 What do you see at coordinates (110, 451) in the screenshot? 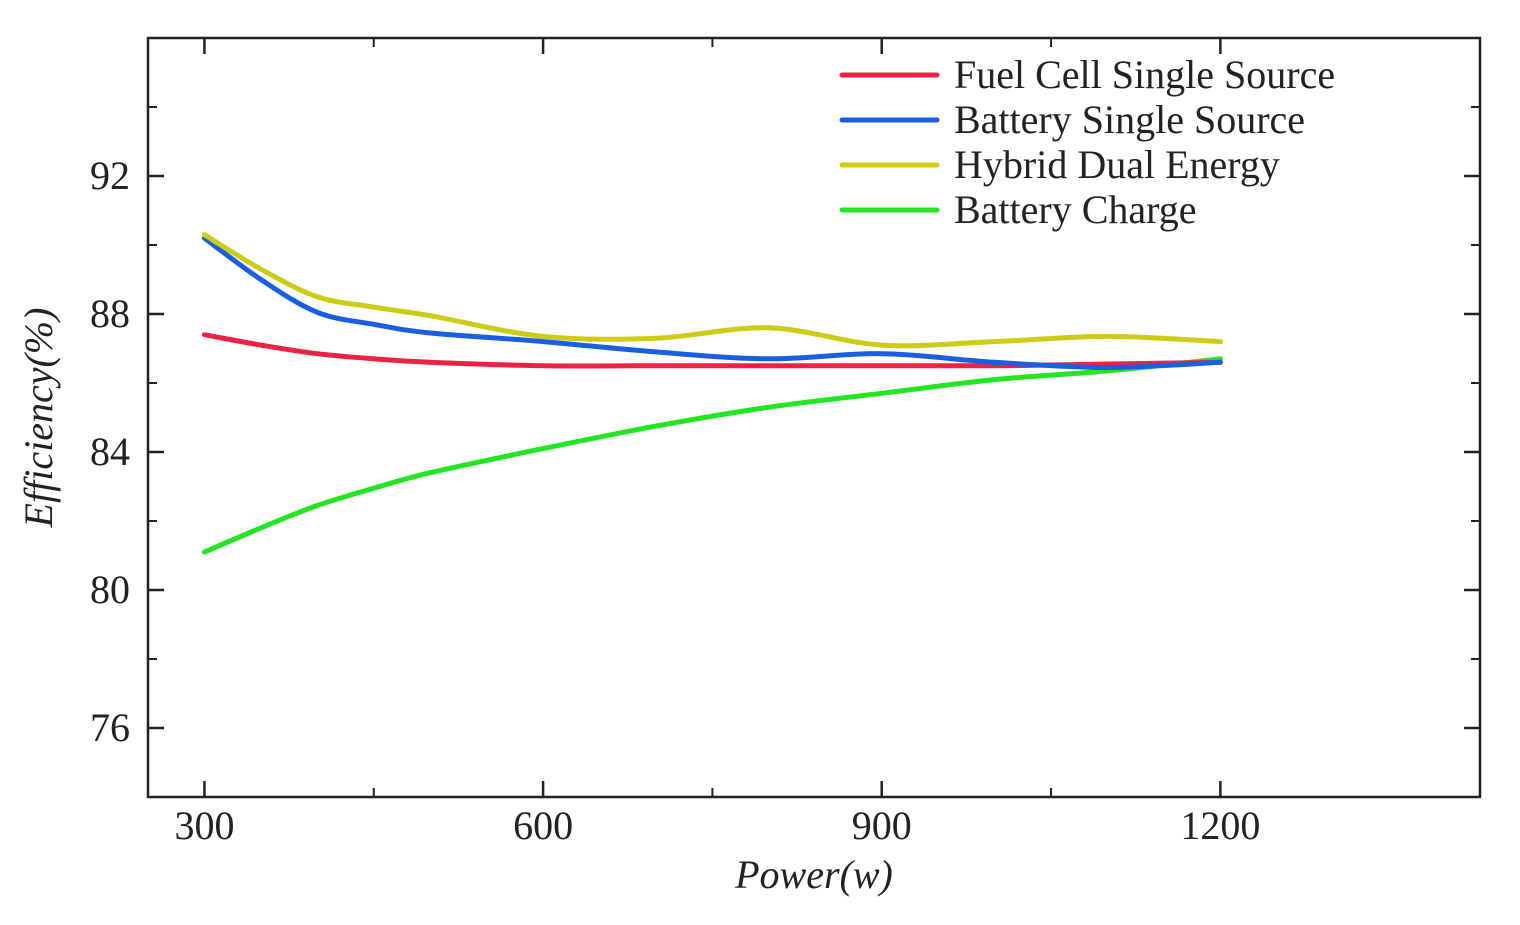
I see `y-tick-label: 84` at bounding box center [110, 451].